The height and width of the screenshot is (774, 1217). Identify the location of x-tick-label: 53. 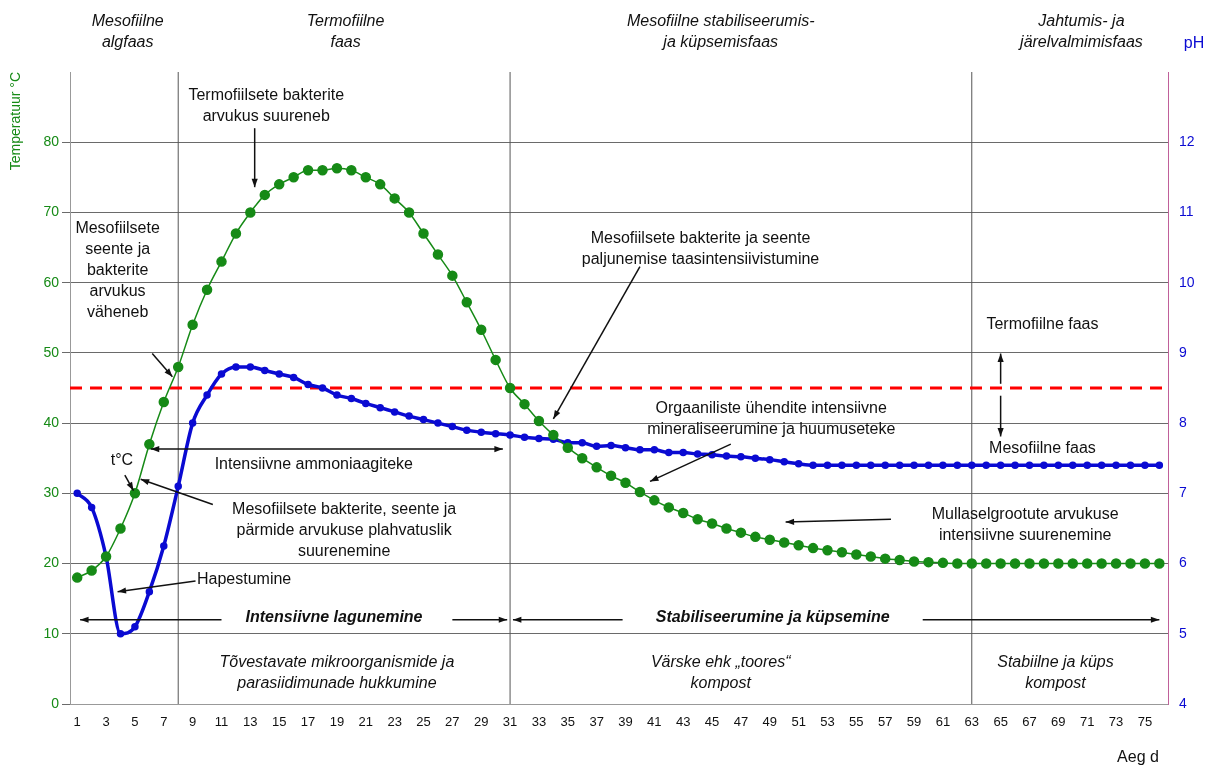
(827, 722).